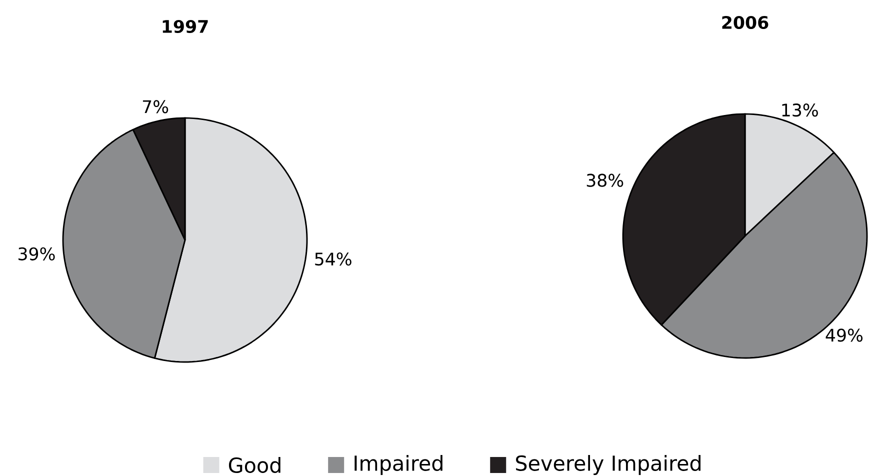  What do you see at coordinates (398, 465) in the screenshot?
I see `legend-label: Impaired` at bounding box center [398, 465].